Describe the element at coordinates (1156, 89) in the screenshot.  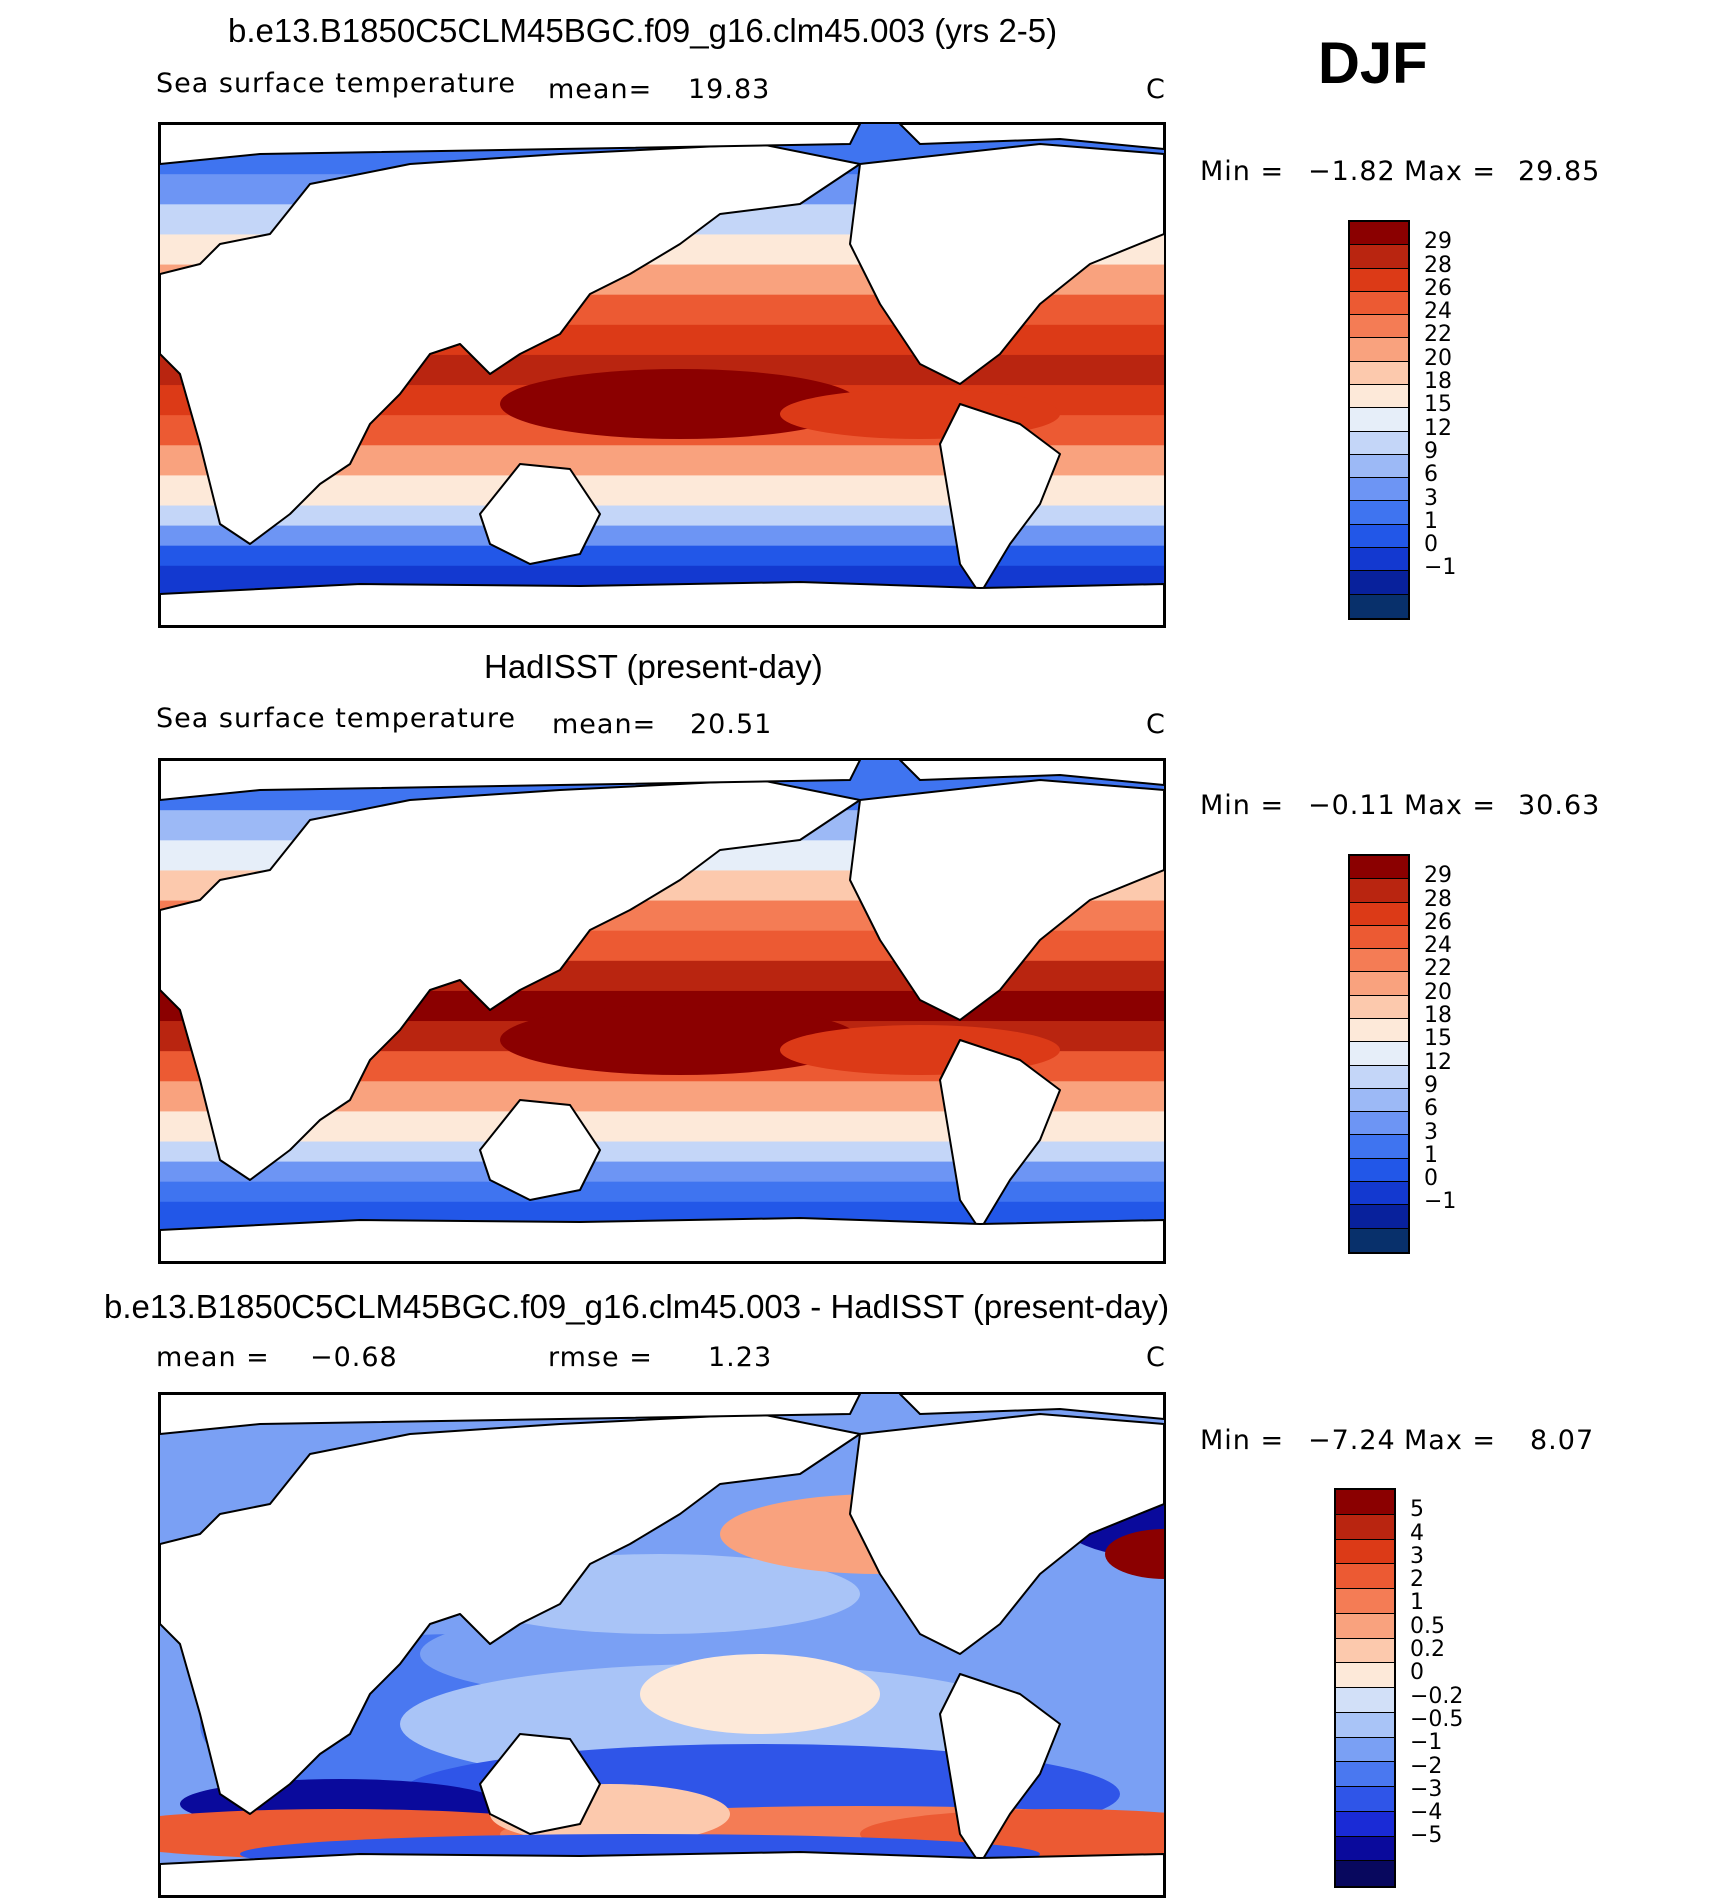
I see `panel1-units: C` at that location.